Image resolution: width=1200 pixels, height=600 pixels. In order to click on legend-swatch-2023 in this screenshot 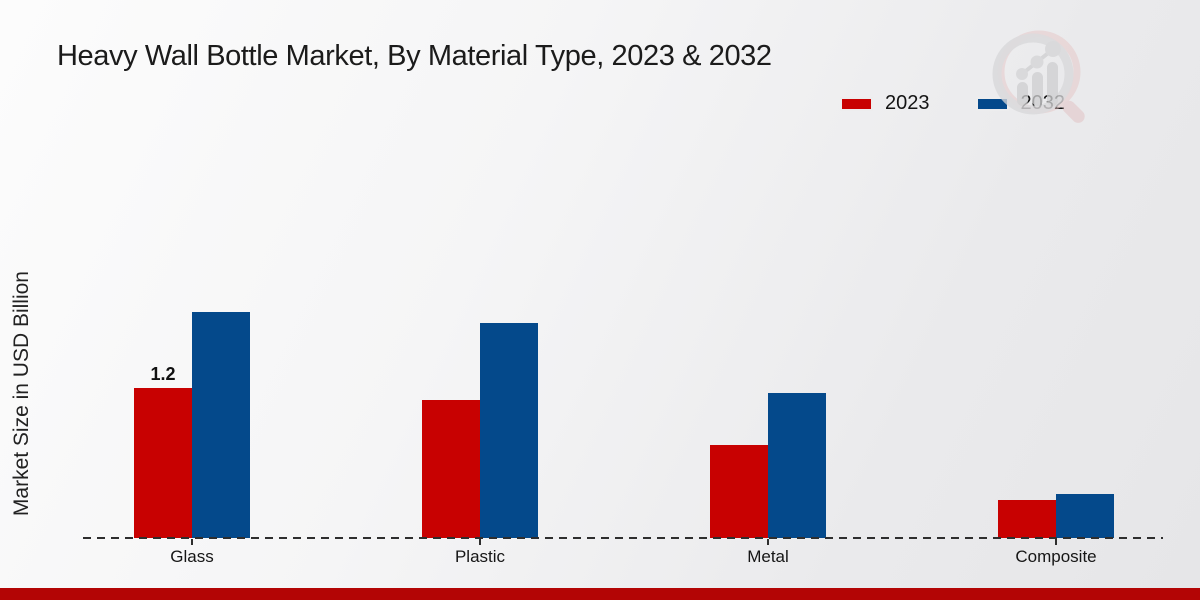, I will do `click(856, 103)`.